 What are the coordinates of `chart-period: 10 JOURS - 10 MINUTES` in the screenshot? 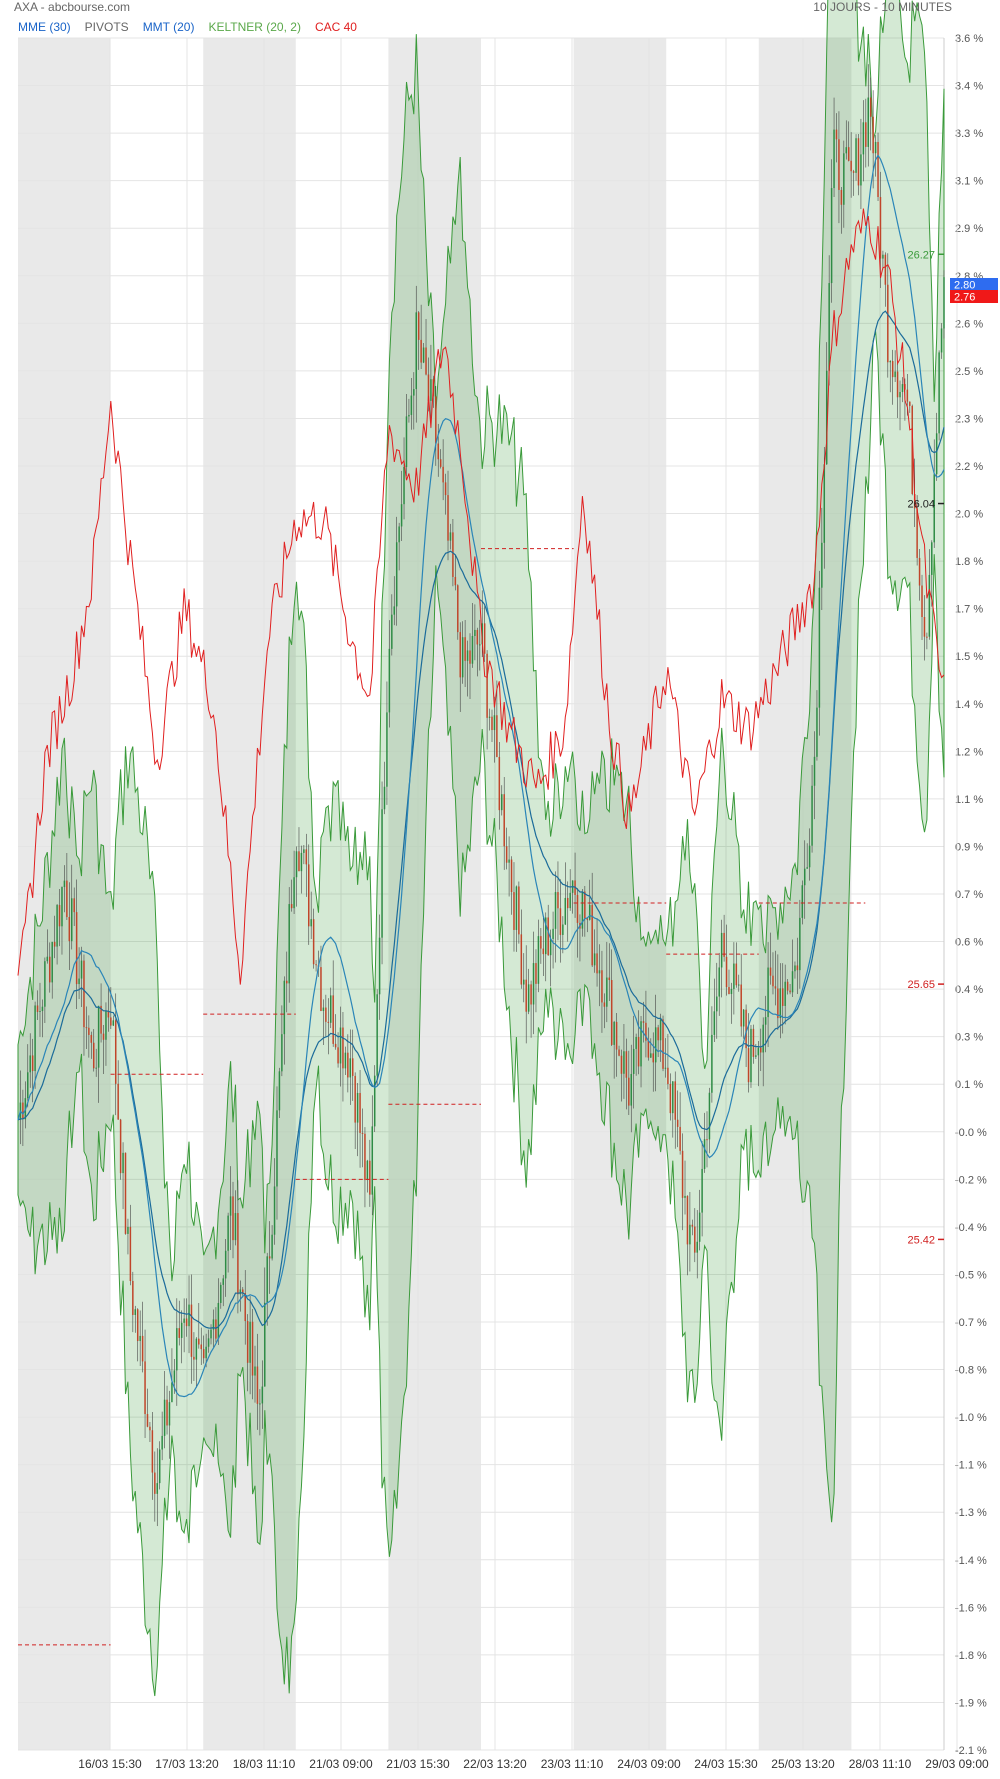 It's located at (882, 7).